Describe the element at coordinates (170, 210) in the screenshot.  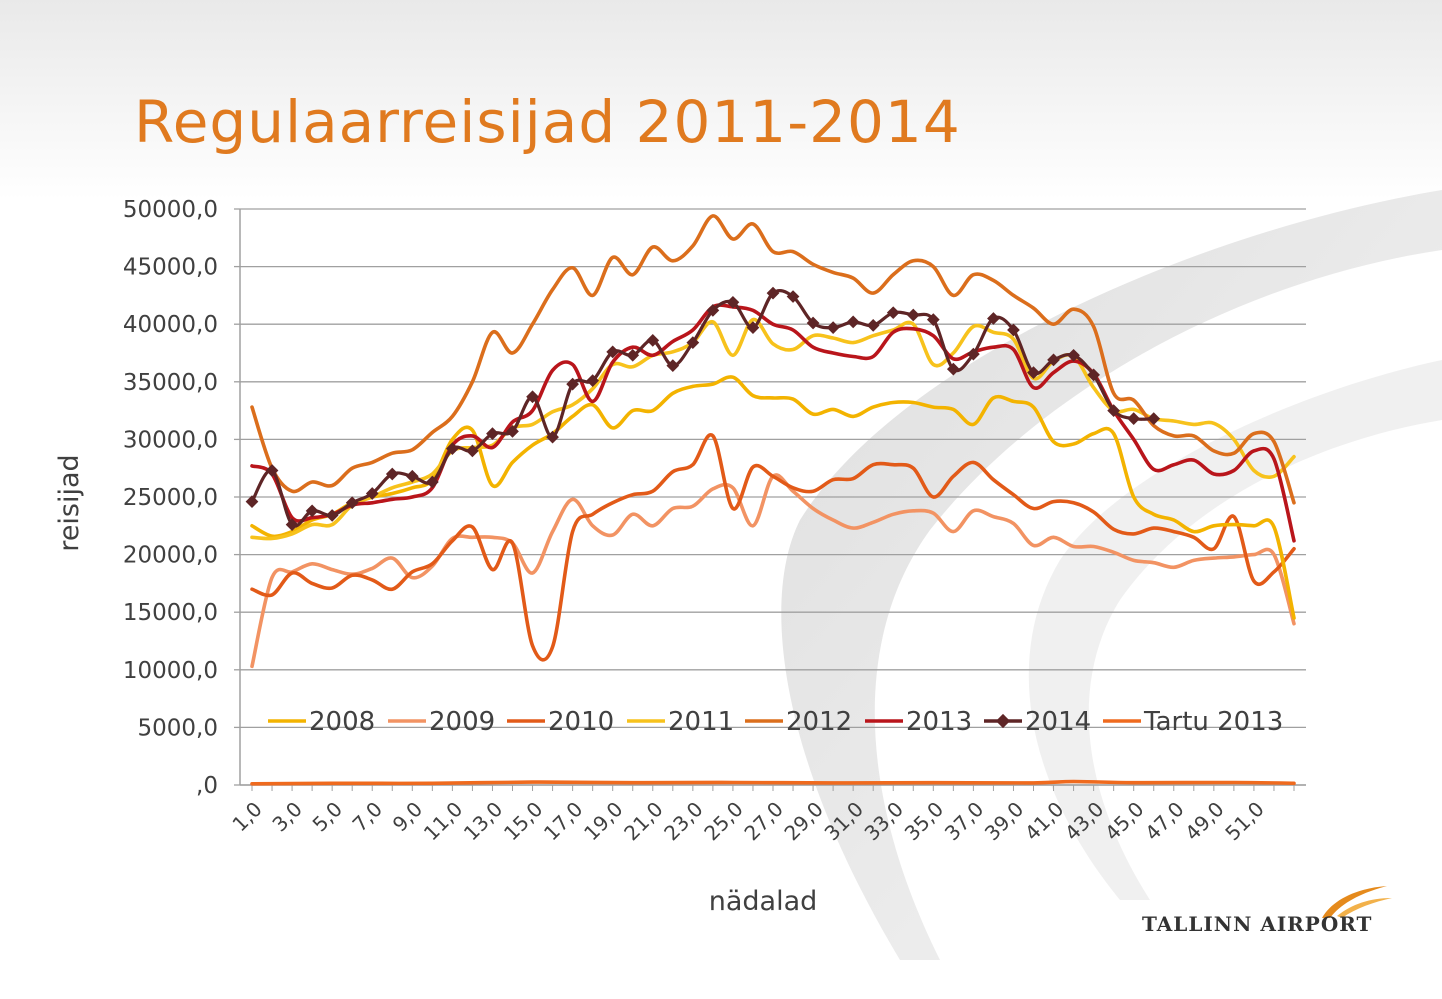
I see `y-tick-label: 50000,0` at that location.